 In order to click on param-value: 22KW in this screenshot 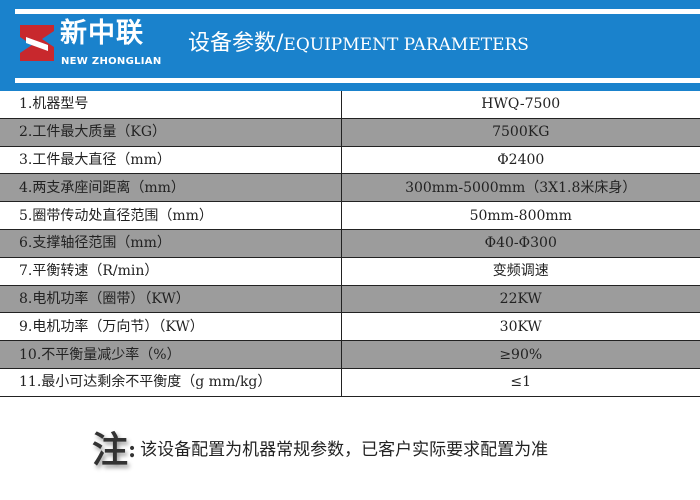, I will do `click(520, 299)`.